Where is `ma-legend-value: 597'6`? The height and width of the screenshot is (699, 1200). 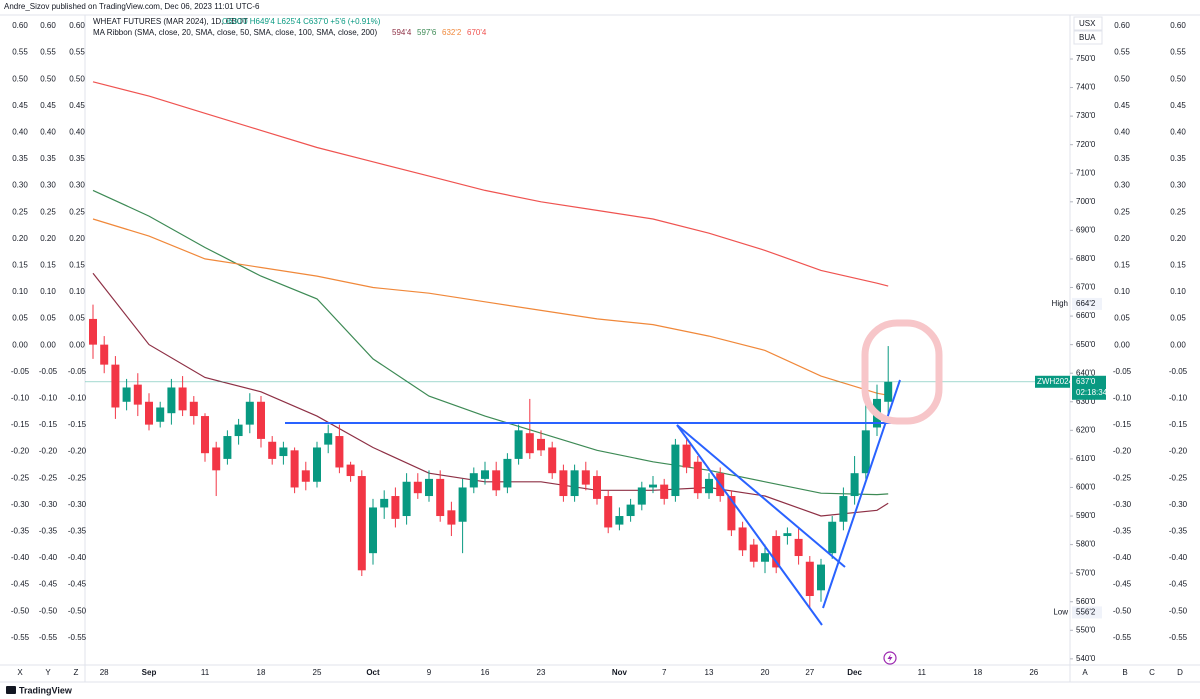 ma-legend-value: 597'6 is located at coordinates (427, 32).